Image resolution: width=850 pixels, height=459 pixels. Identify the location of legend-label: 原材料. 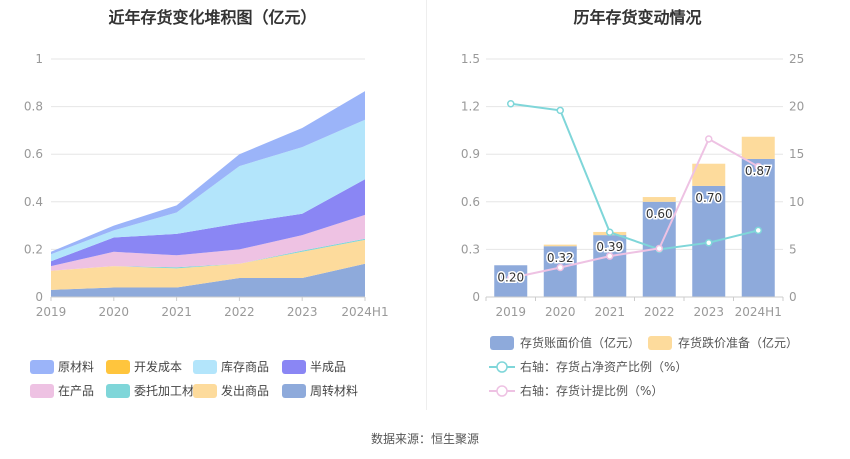
(76, 367).